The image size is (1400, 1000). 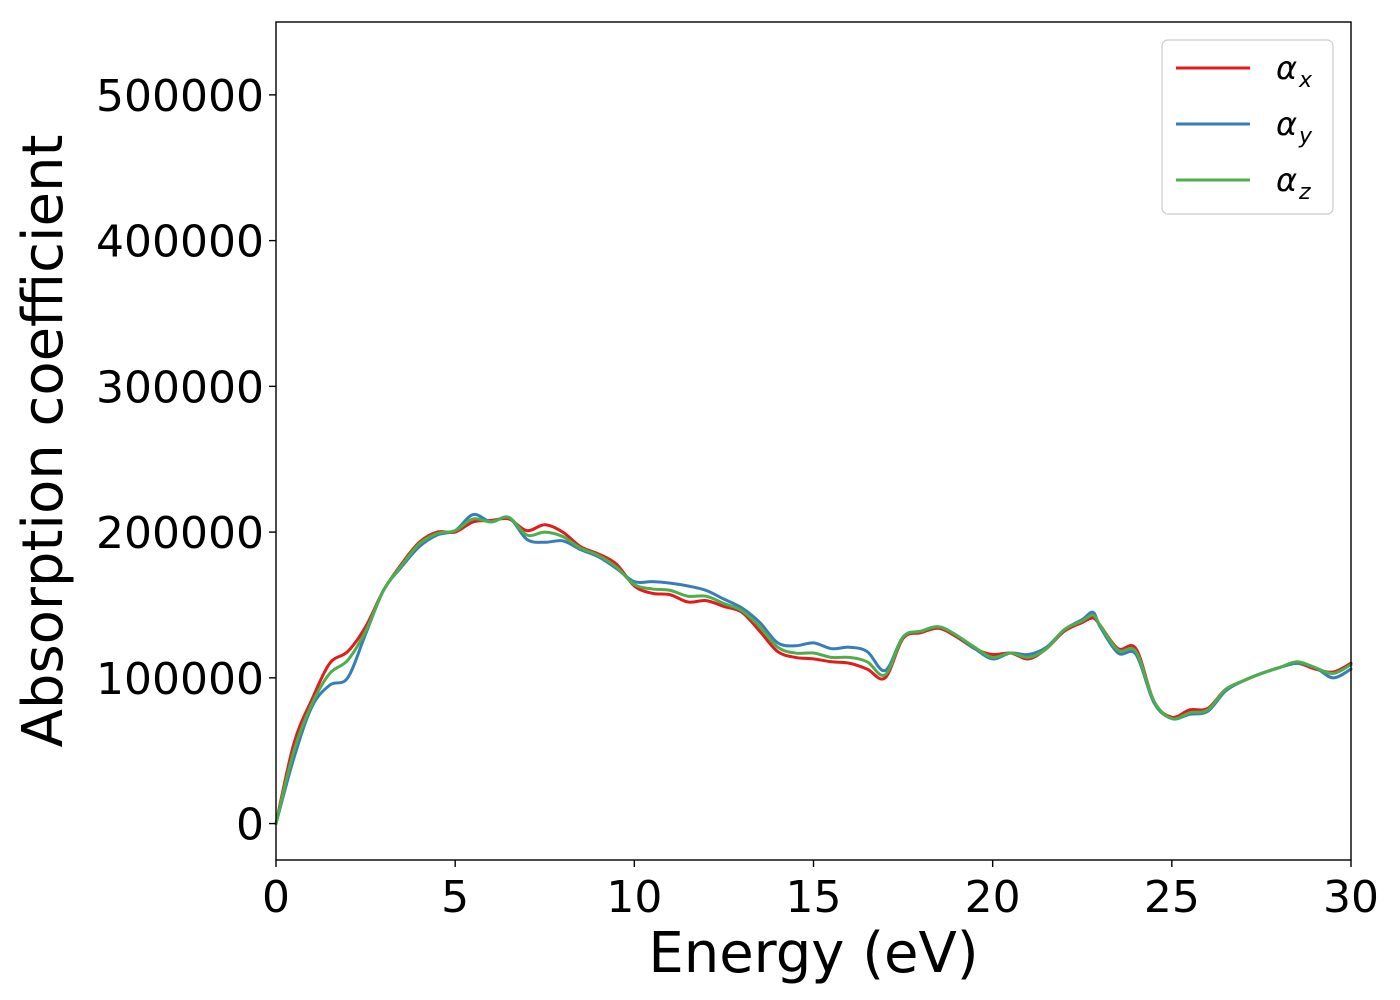 I want to click on legend-subscript-z: z, so click(x=1304, y=192).